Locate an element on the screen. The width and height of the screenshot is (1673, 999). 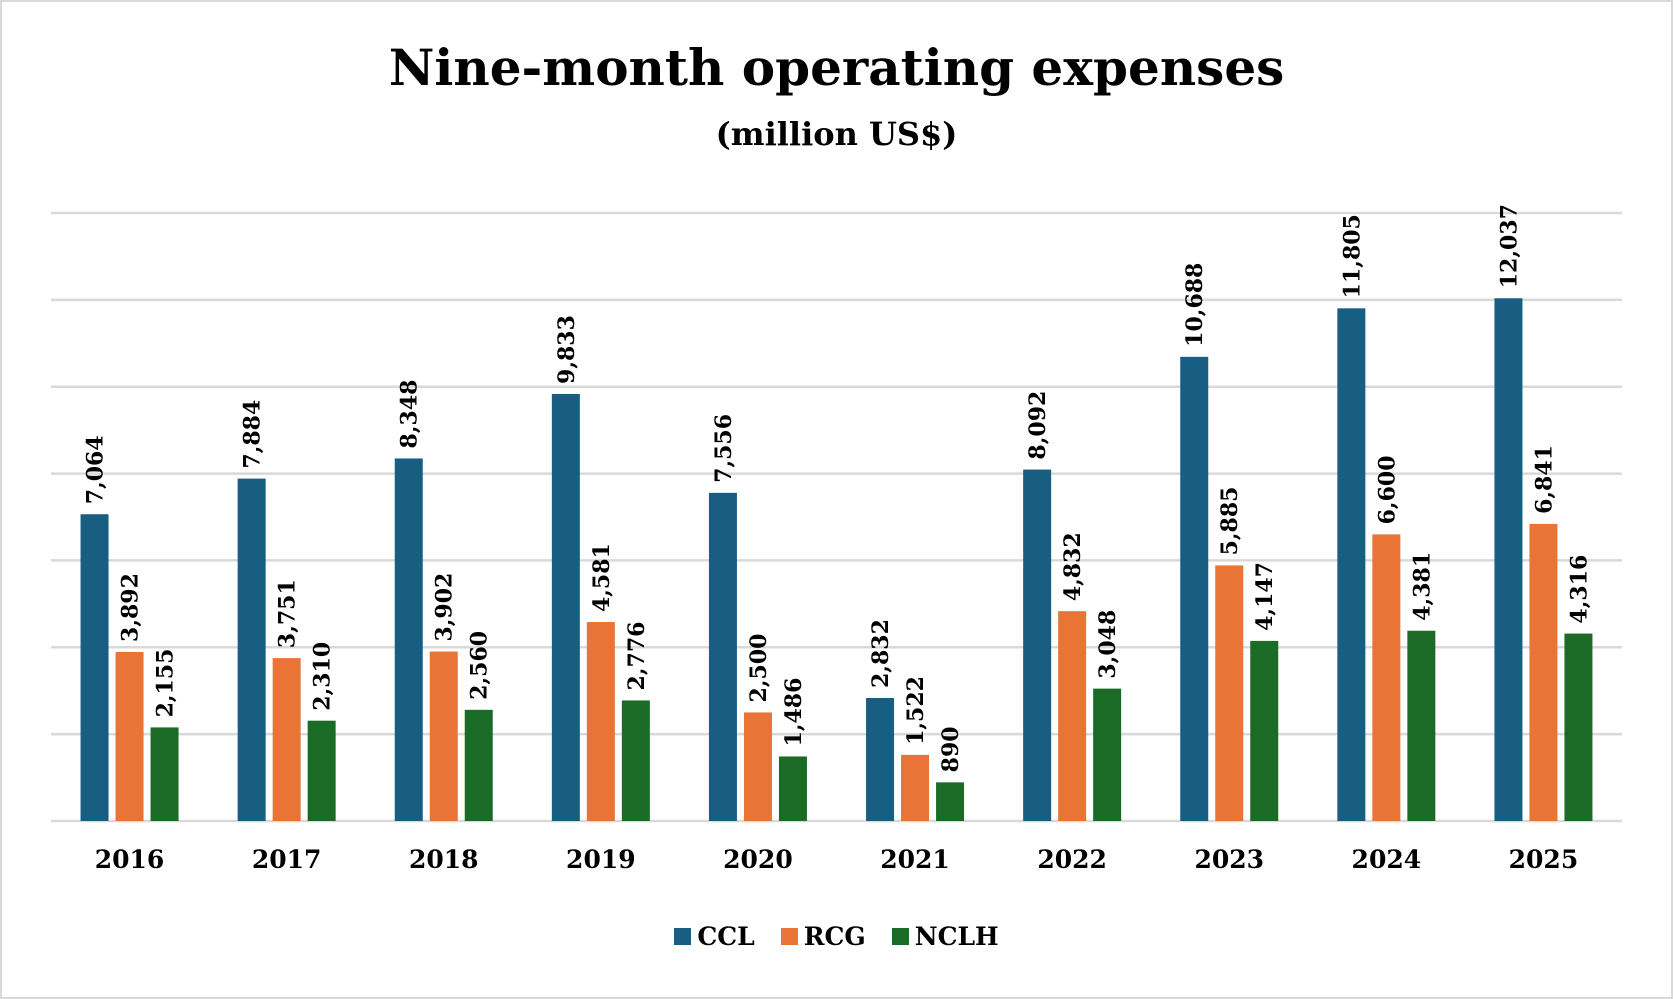
data-label: 7,556 is located at coordinates (724, 448).